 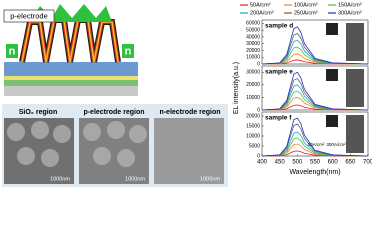 What do you see at coordinates (71, 78) in the screenshot?
I see `layer` at bounding box center [71, 78].